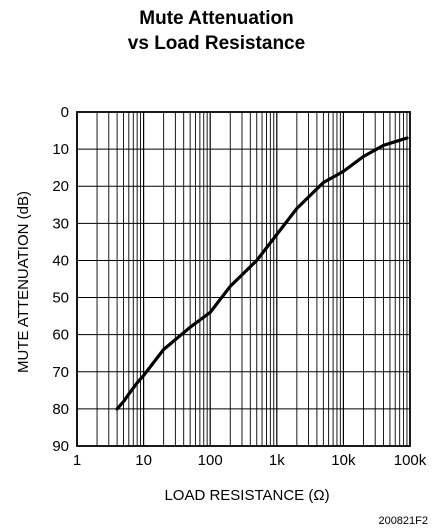 This screenshot has width=433, height=529. I want to click on y-tick-label: 0, so click(65, 112).